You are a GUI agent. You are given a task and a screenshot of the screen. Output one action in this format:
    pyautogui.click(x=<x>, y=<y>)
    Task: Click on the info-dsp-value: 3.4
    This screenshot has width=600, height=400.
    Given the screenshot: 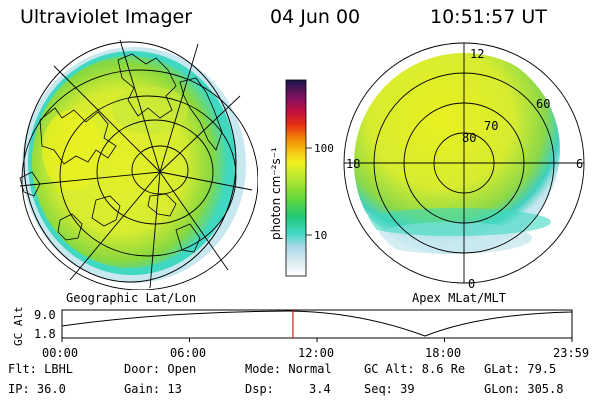 What is the action you would take?
    pyautogui.click(x=320, y=389)
    